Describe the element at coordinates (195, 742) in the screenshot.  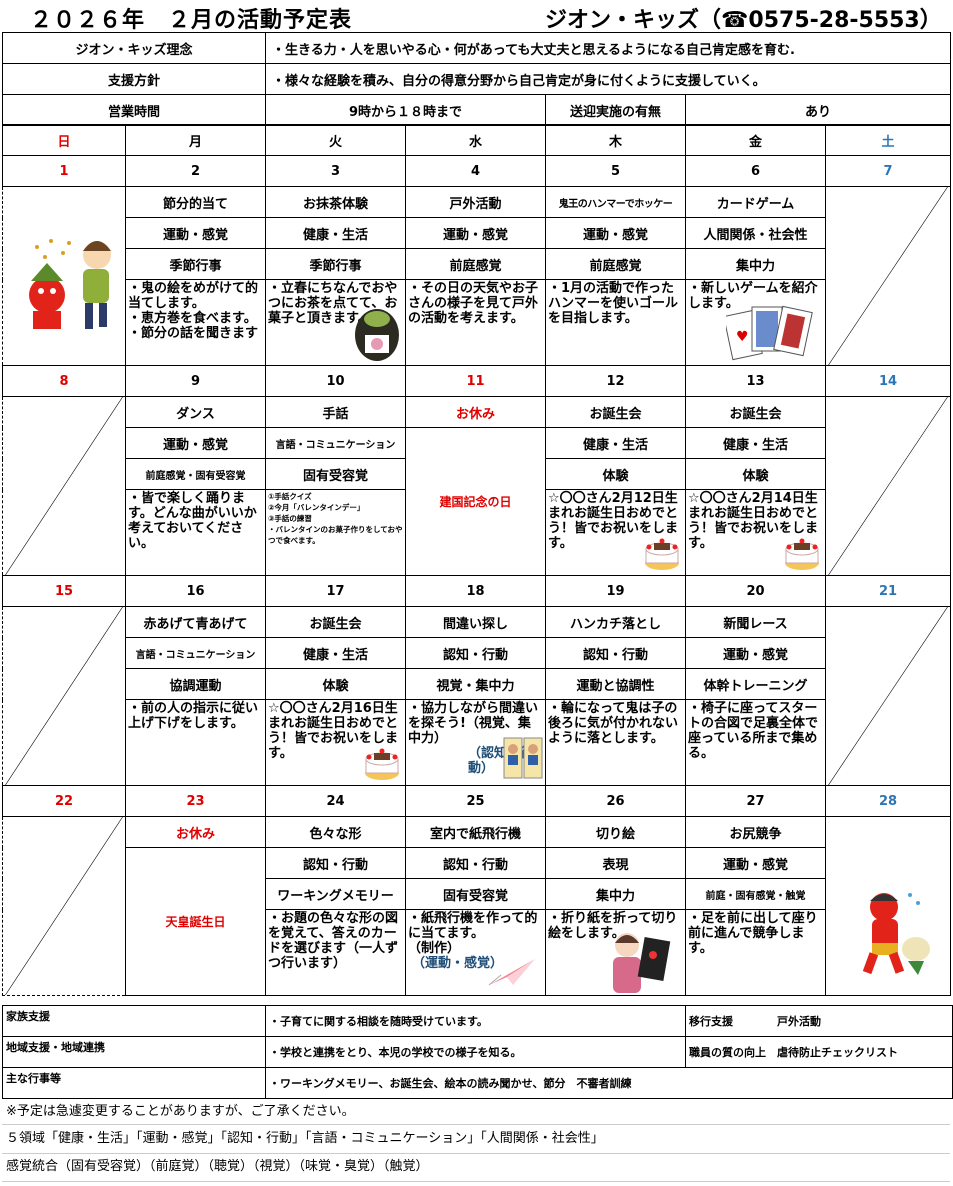
I see `activity-description: ・前の人の指示に従い上げ下げをします。` at that location.